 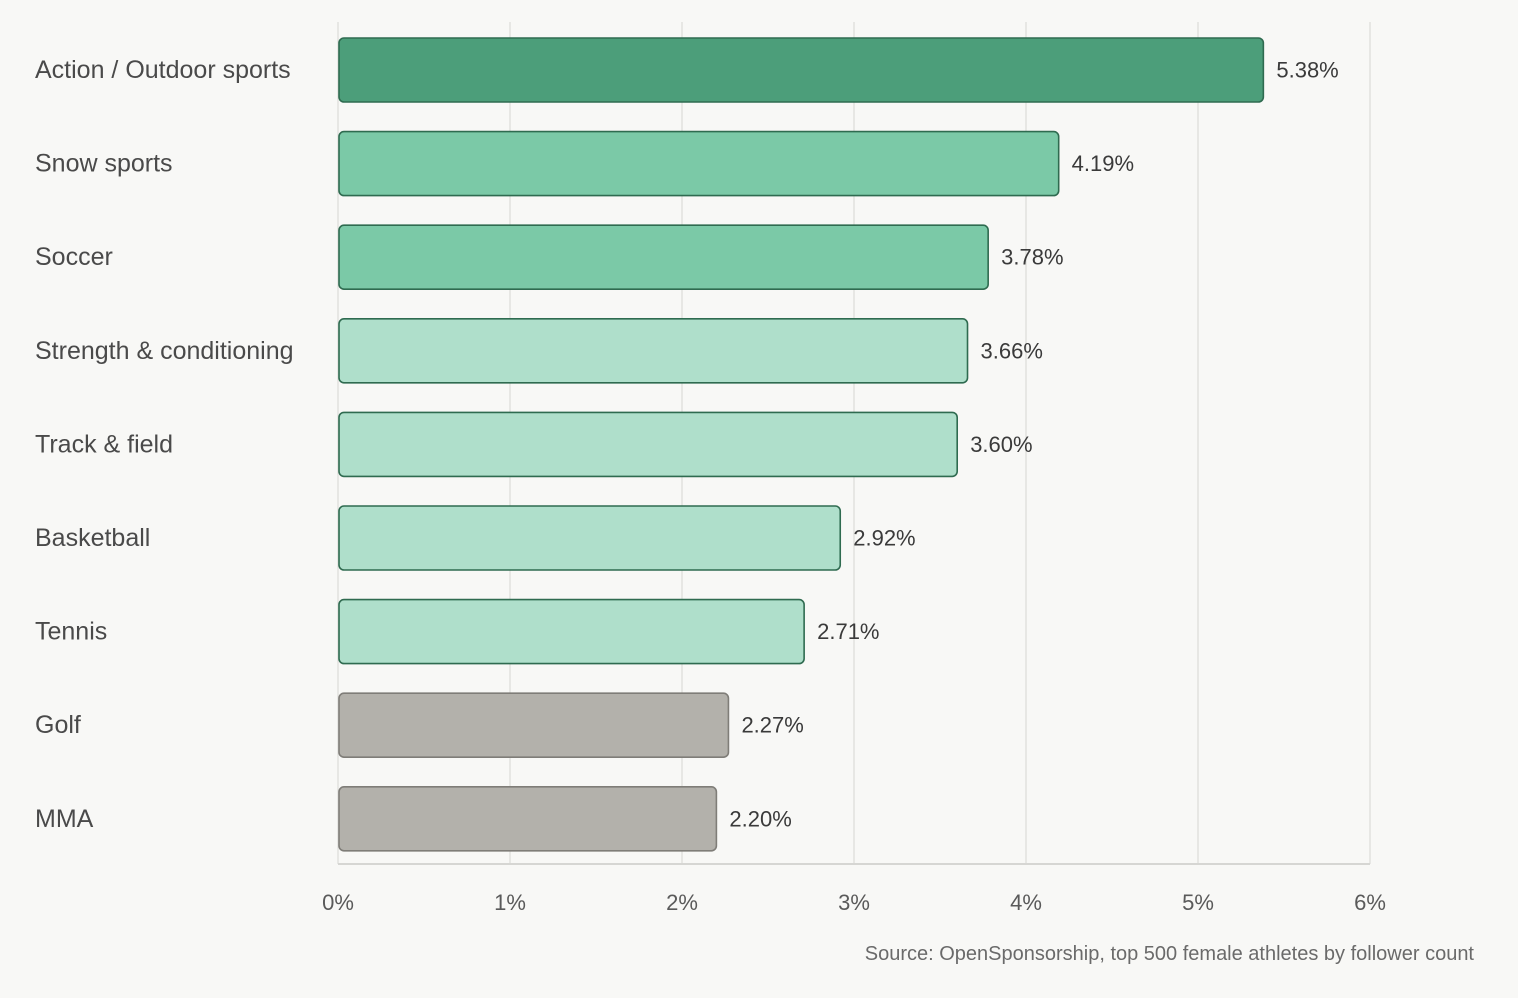 I want to click on x-axis: 0% 1% 2% 3% 4% 5% 6%, so click(x=854, y=889).